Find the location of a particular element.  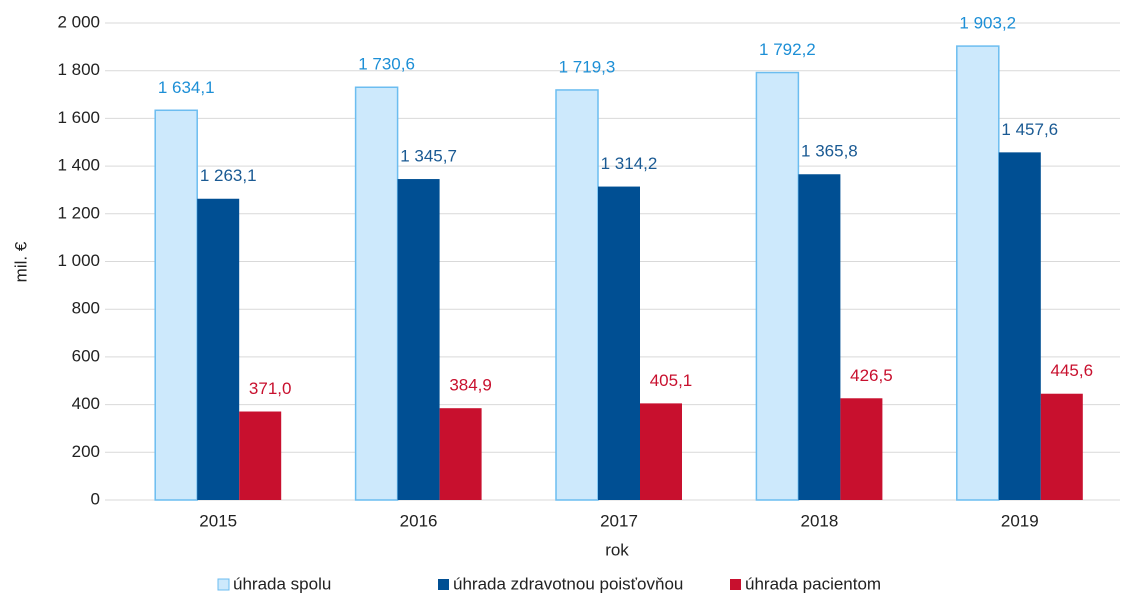

x-tick-label: 2018 is located at coordinates (819, 520).